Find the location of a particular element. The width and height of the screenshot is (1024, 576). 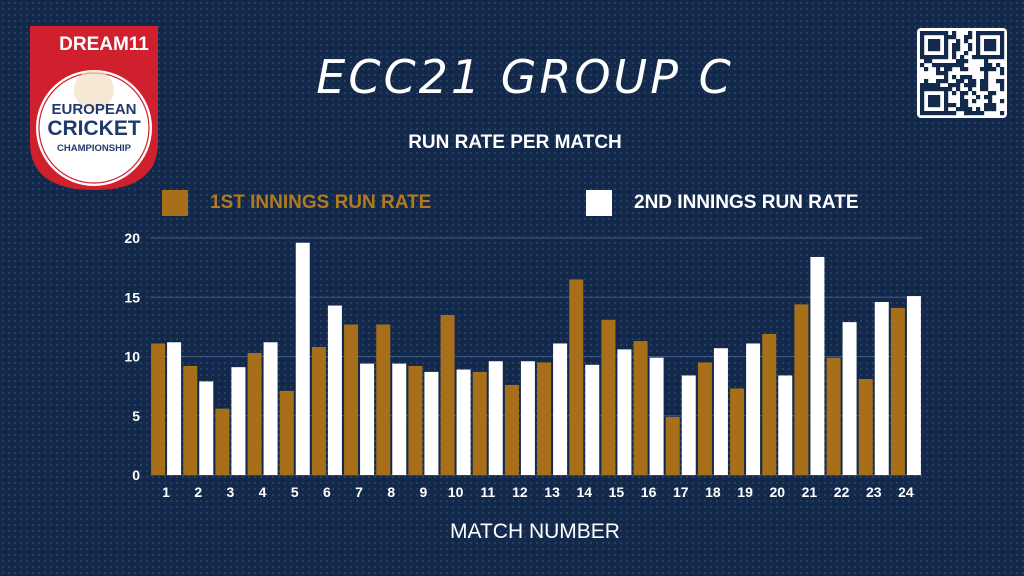

x-tick-label: 8 is located at coordinates (391, 492).